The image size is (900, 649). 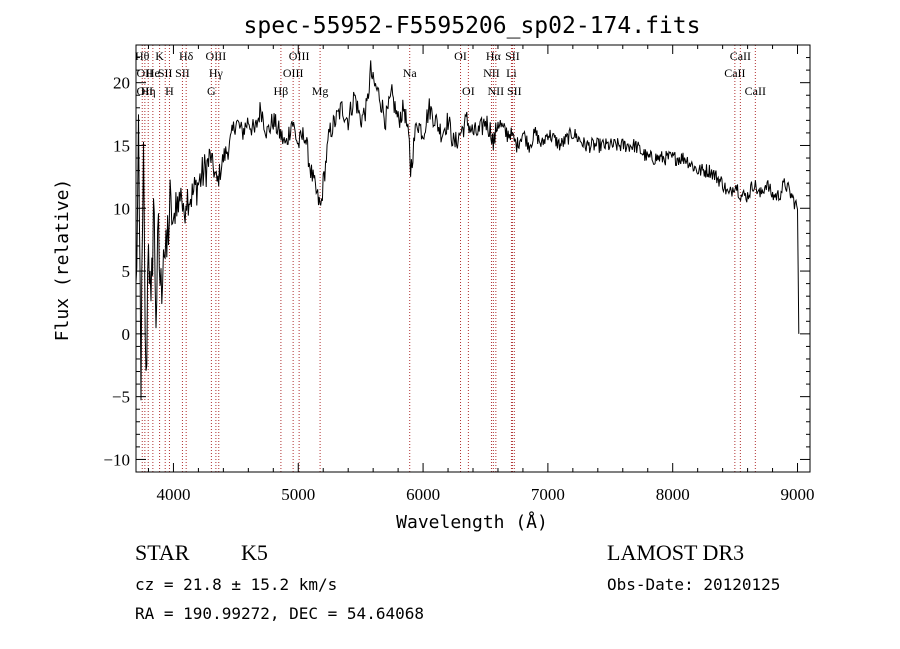 What do you see at coordinates (62, 260) in the screenshot?
I see `y-axis-label: Flux (relative)` at bounding box center [62, 260].